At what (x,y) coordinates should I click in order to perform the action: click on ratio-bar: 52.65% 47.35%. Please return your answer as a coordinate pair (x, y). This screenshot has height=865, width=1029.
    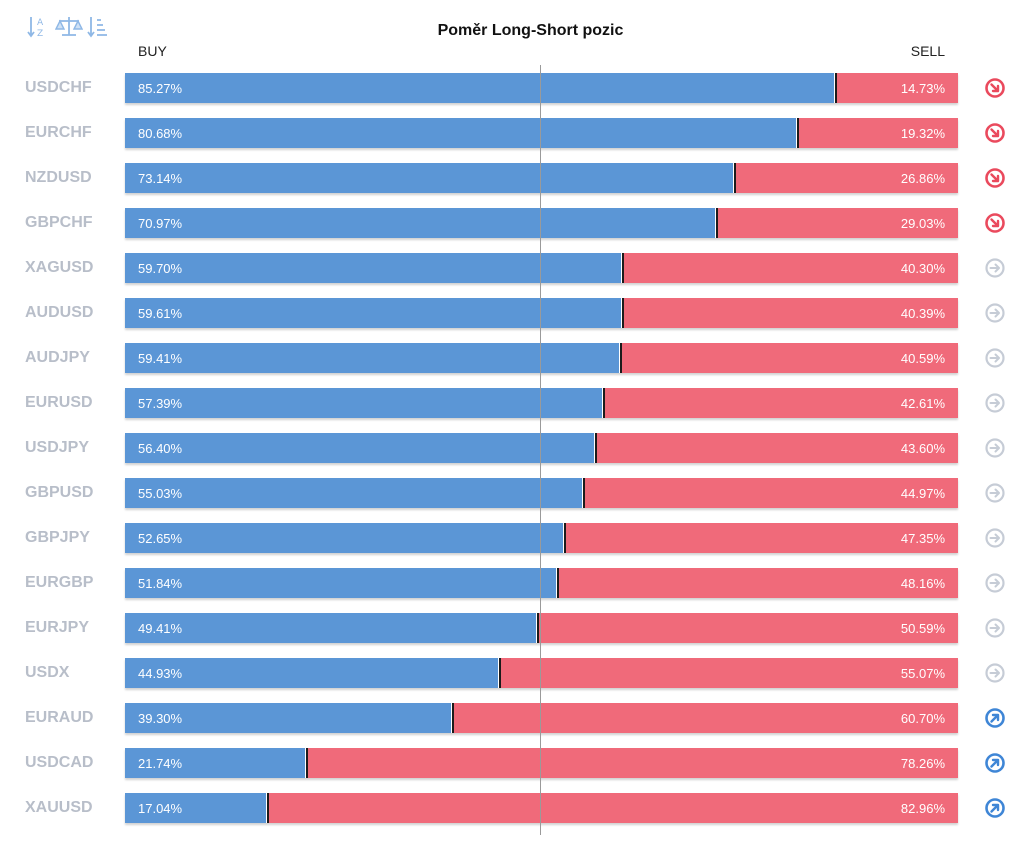
    Looking at the image, I should click on (541, 538).